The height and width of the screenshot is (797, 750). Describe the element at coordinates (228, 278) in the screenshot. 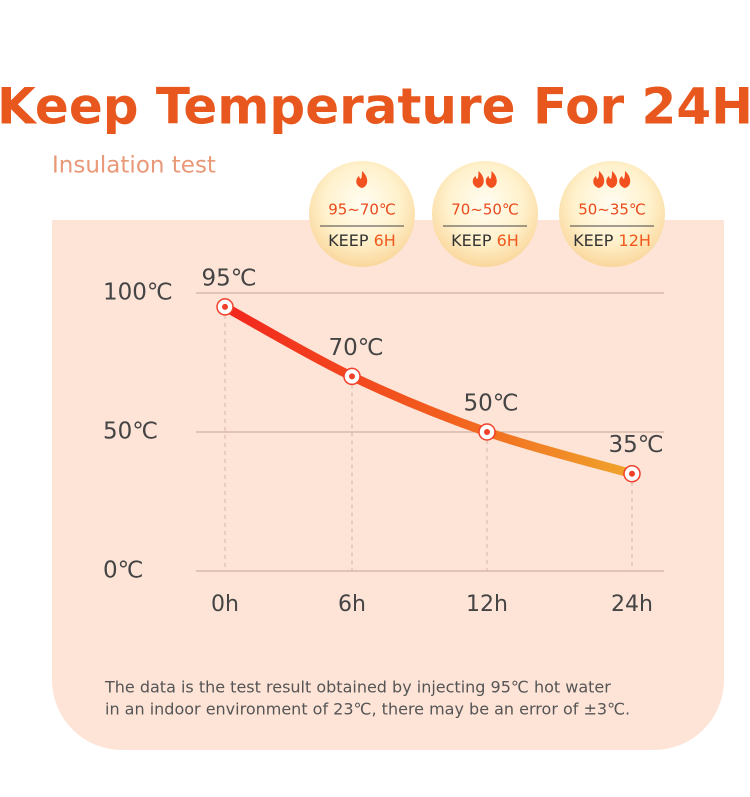

I see `value-label: 95℃` at that location.